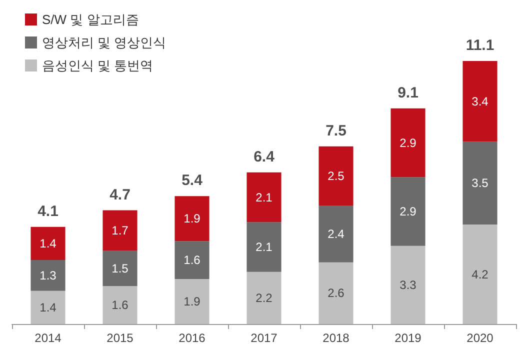 Image resolution: width=528 pixels, height=352 pixels. Describe the element at coordinates (336, 338) in the screenshot. I see `x-tick-label: 2018` at that location.